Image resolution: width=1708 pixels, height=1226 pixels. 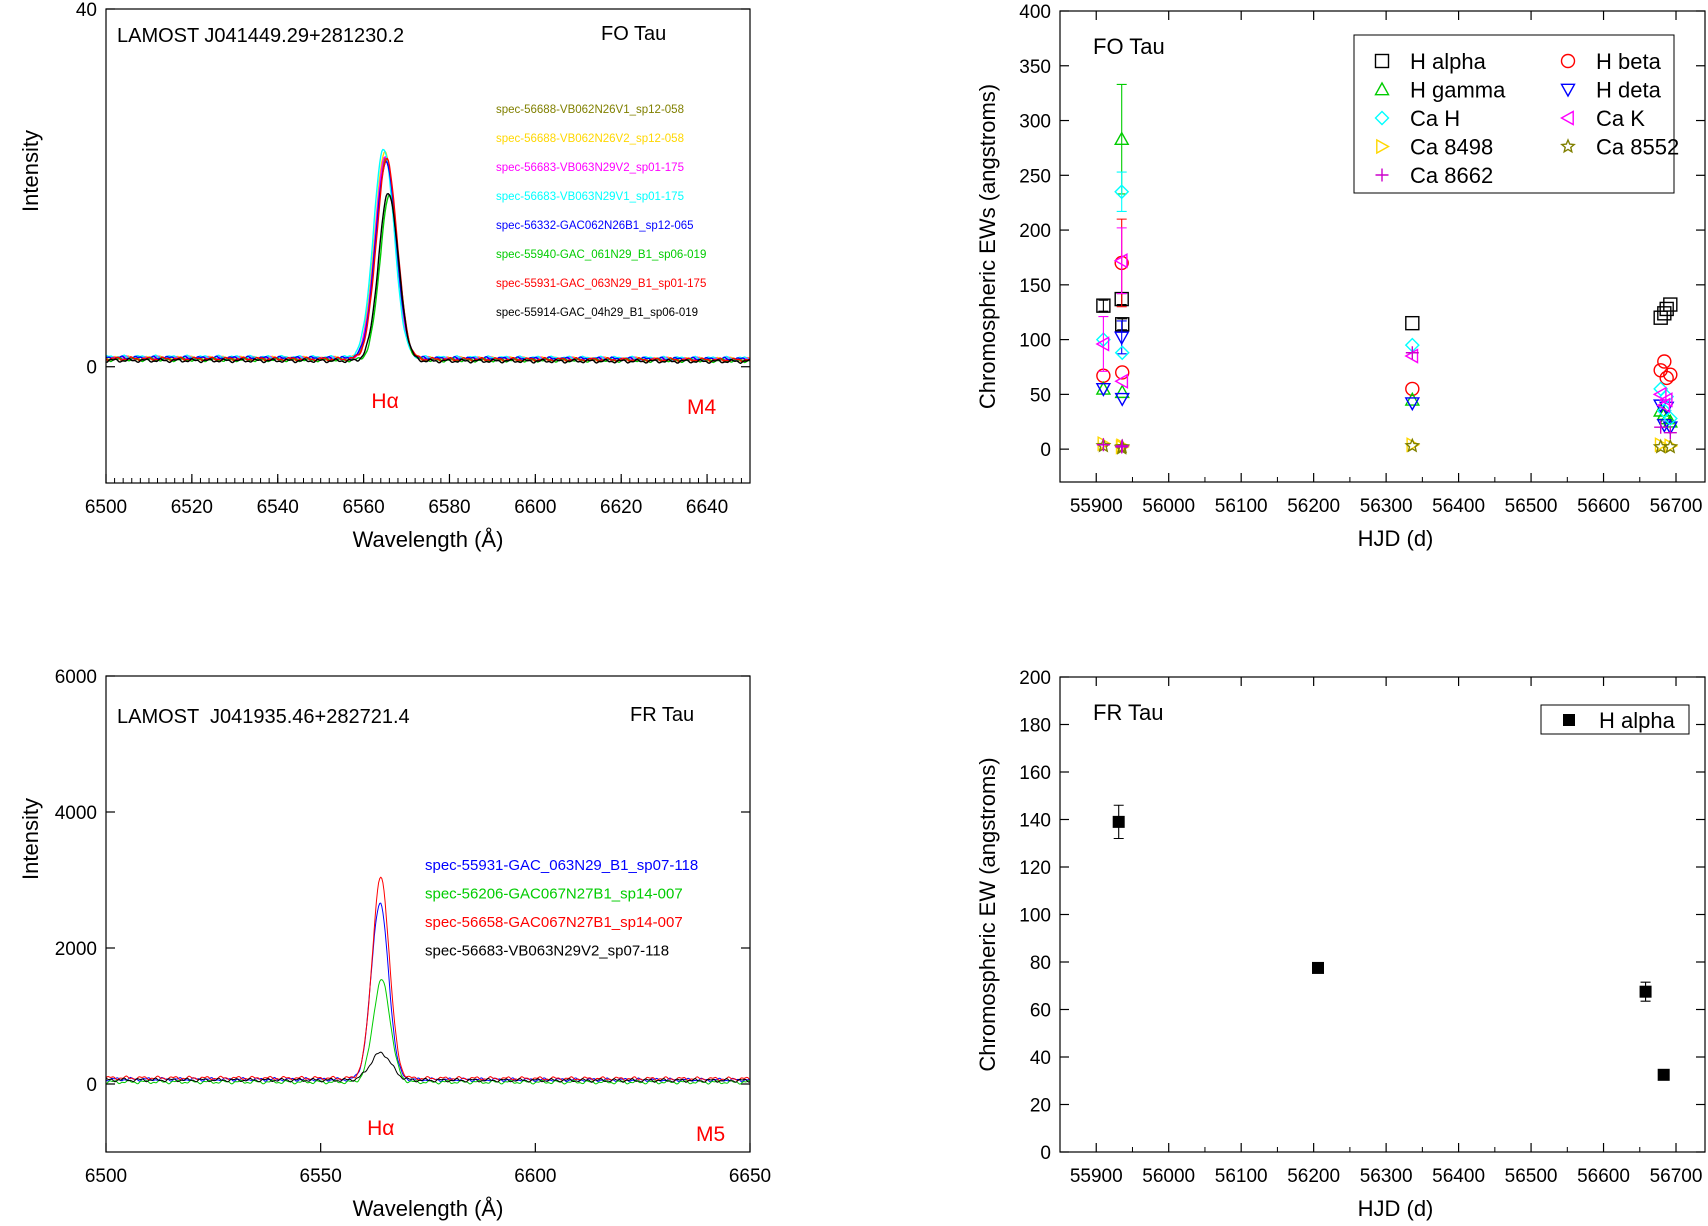 What do you see at coordinates (1035, 773) in the screenshot?
I see `y-tick-label: 160` at bounding box center [1035, 773].